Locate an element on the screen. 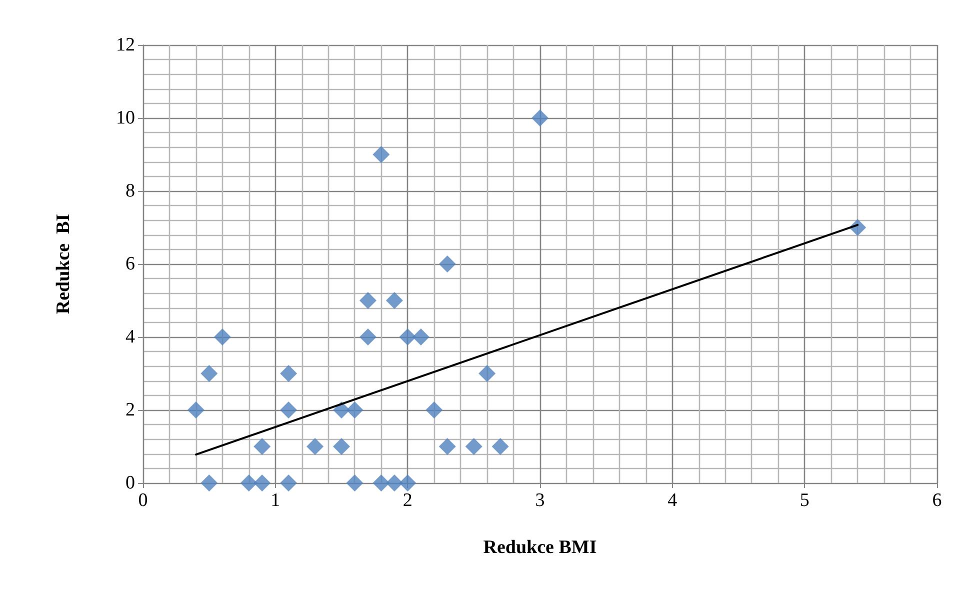 This screenshot has width=958, height=614. x-tick-label: 1 is located at coordinates (275, 500).